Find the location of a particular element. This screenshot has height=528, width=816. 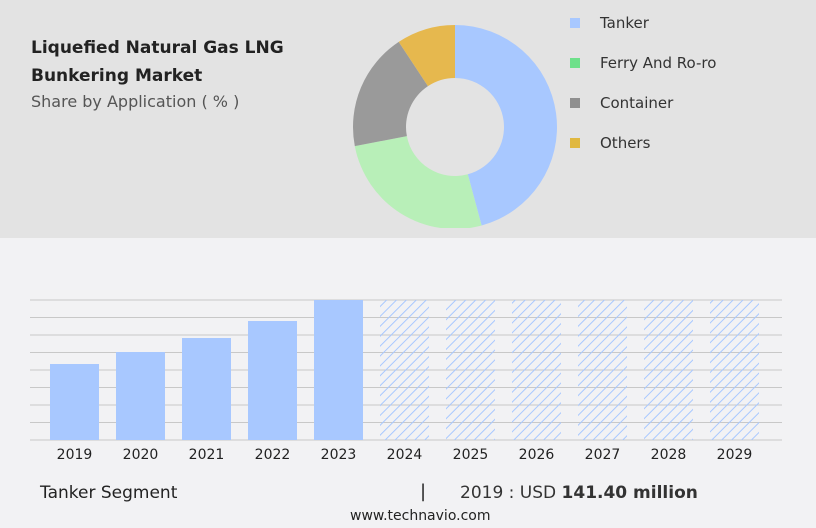

legend-label: Container is located at coordinates (637, 103).